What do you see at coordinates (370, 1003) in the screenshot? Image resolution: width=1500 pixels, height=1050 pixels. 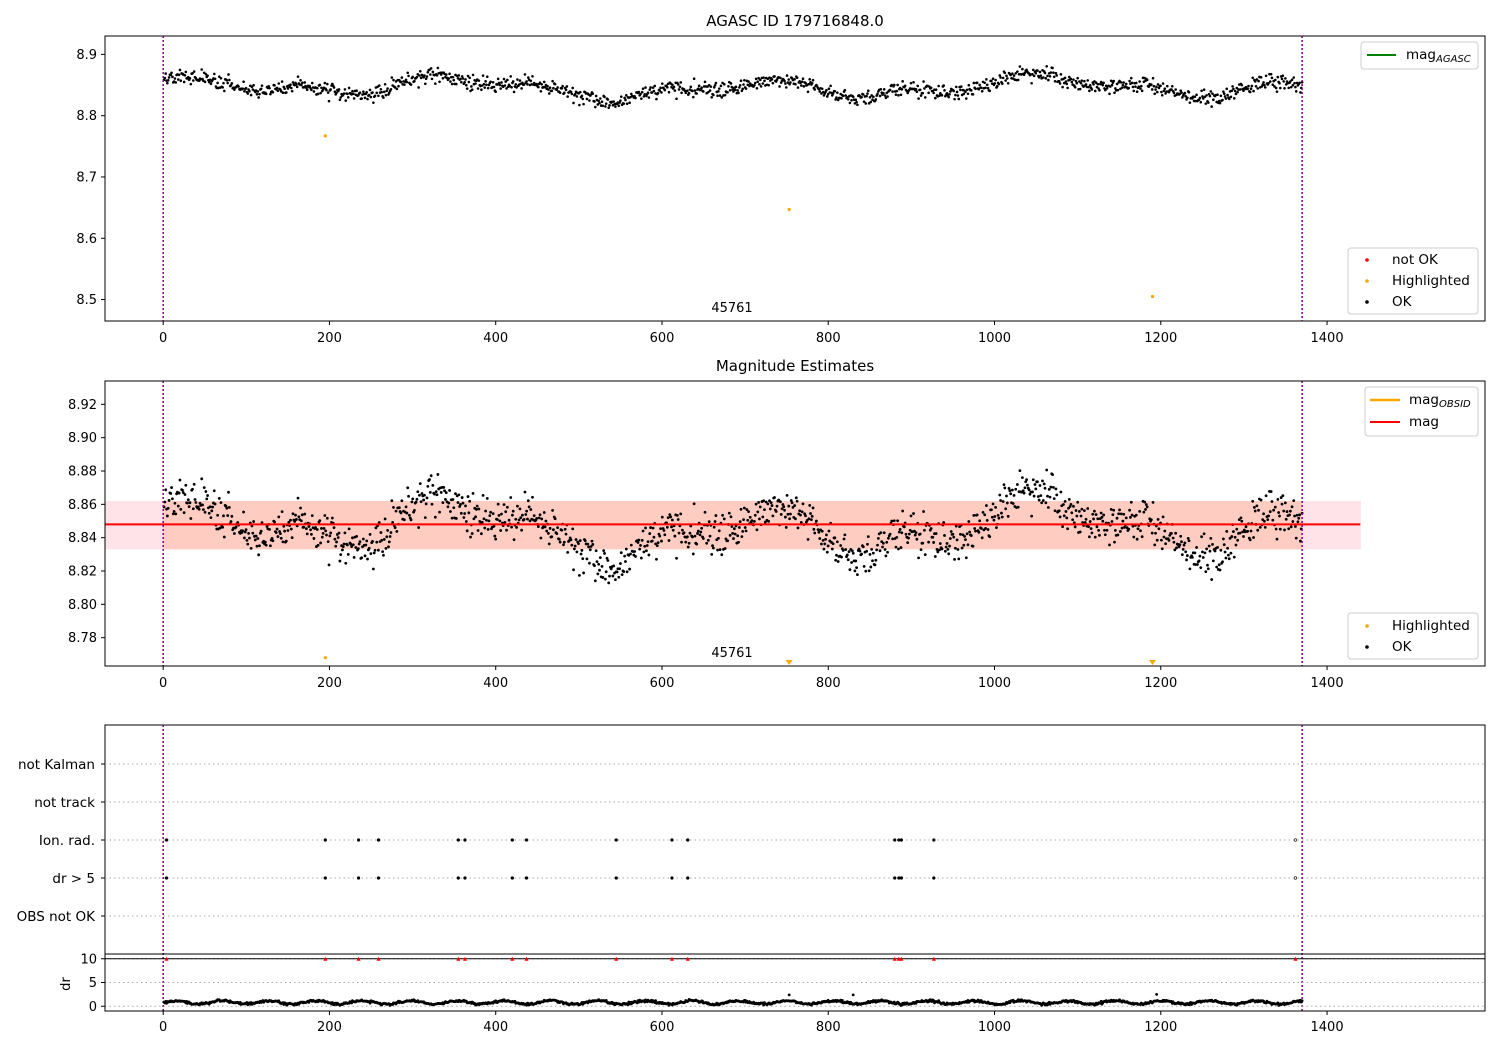 I see `dr-point` at bounding box center [370, 1003].